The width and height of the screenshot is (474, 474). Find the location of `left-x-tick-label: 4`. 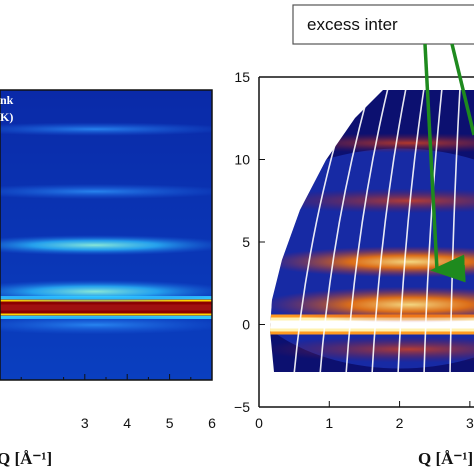

left-x-tick-label: 4 is located at coordinates (127, 423).